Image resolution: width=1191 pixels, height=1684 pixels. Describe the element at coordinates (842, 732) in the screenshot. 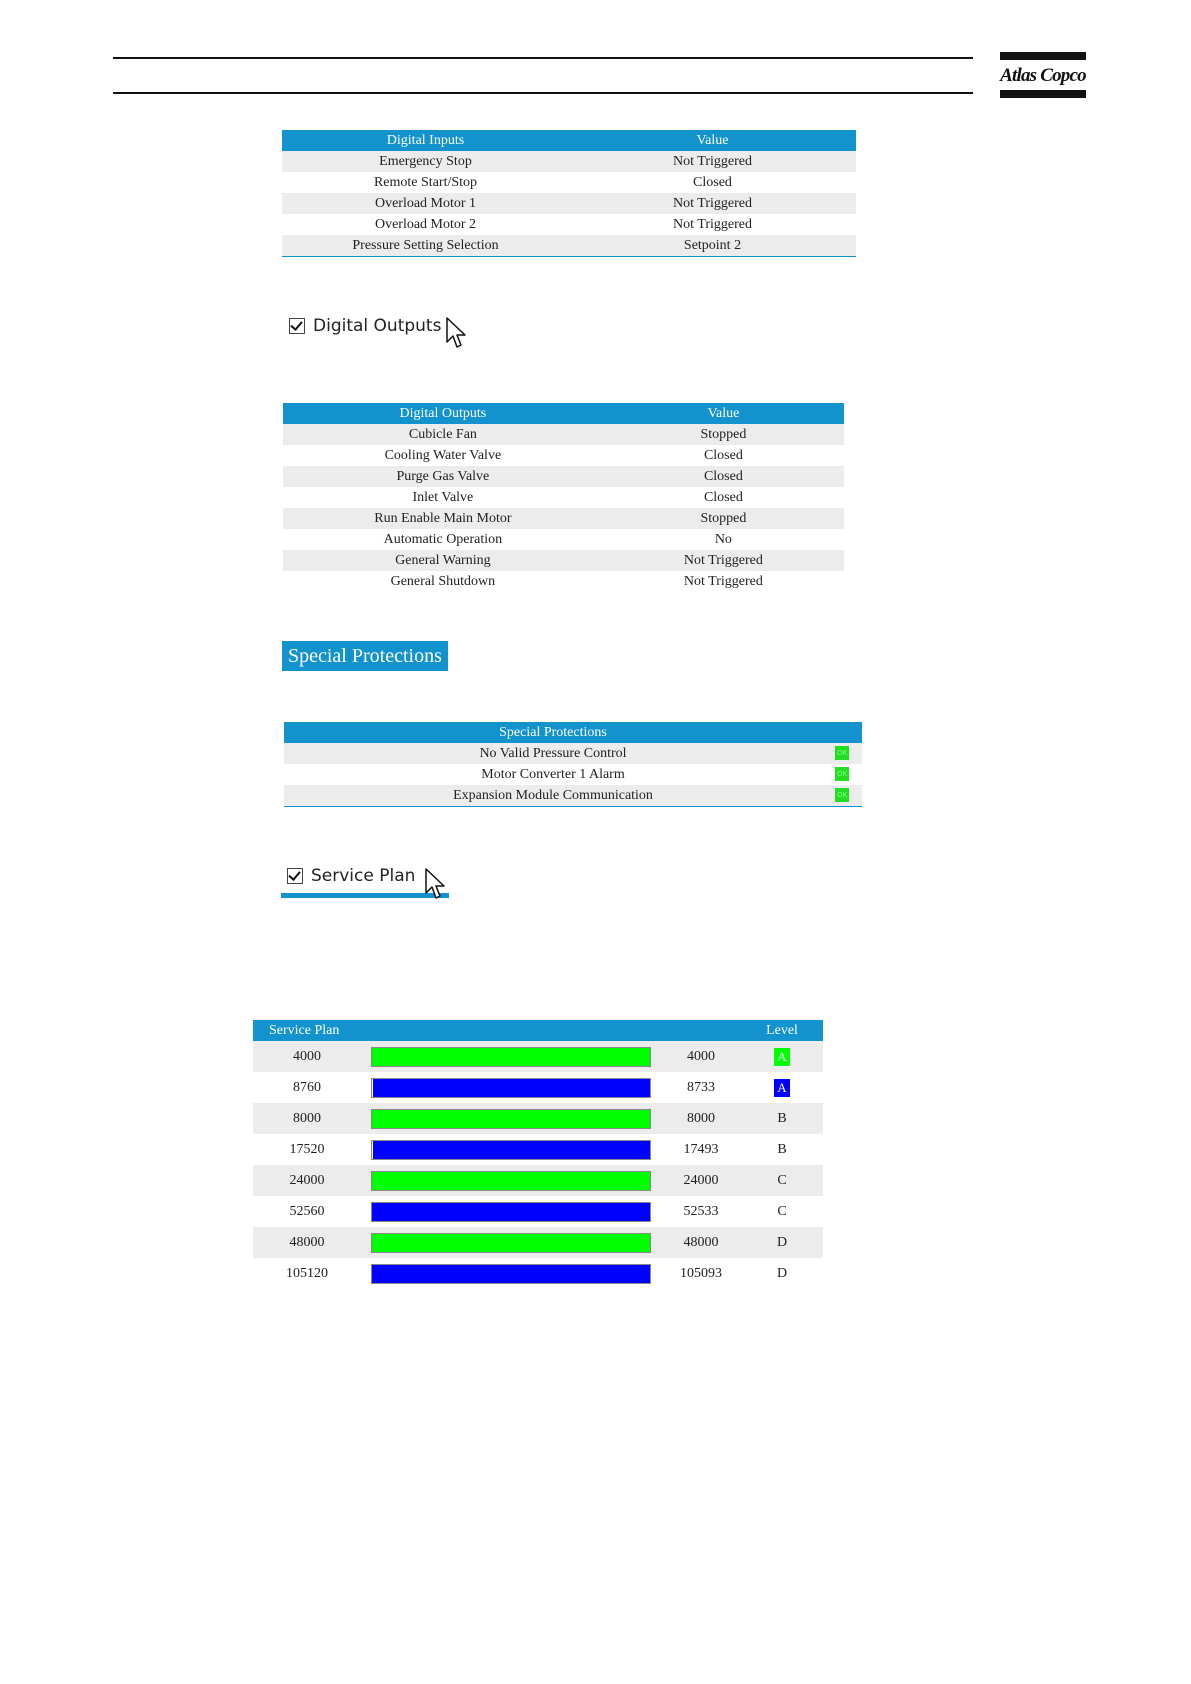

I see `column-header-status` at that location.